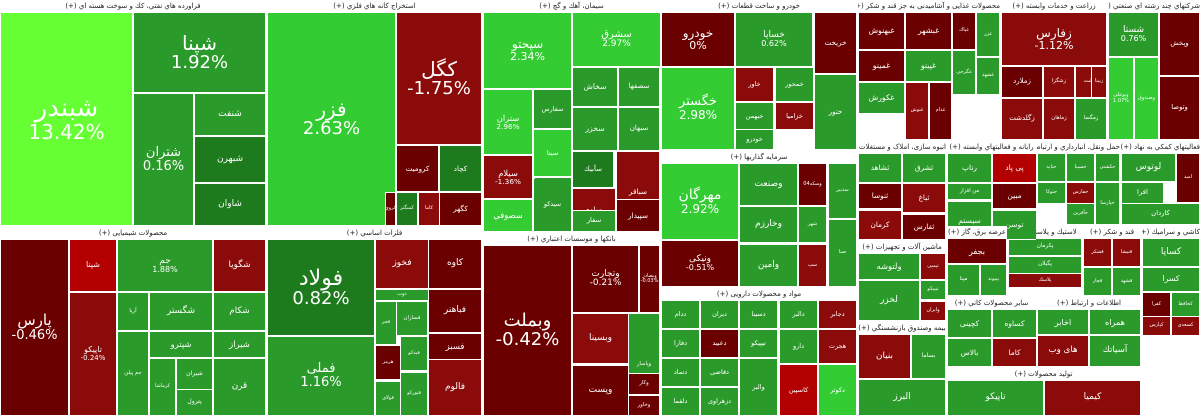  I want to click on stock-tile: سدبیر, so click(842, 191).